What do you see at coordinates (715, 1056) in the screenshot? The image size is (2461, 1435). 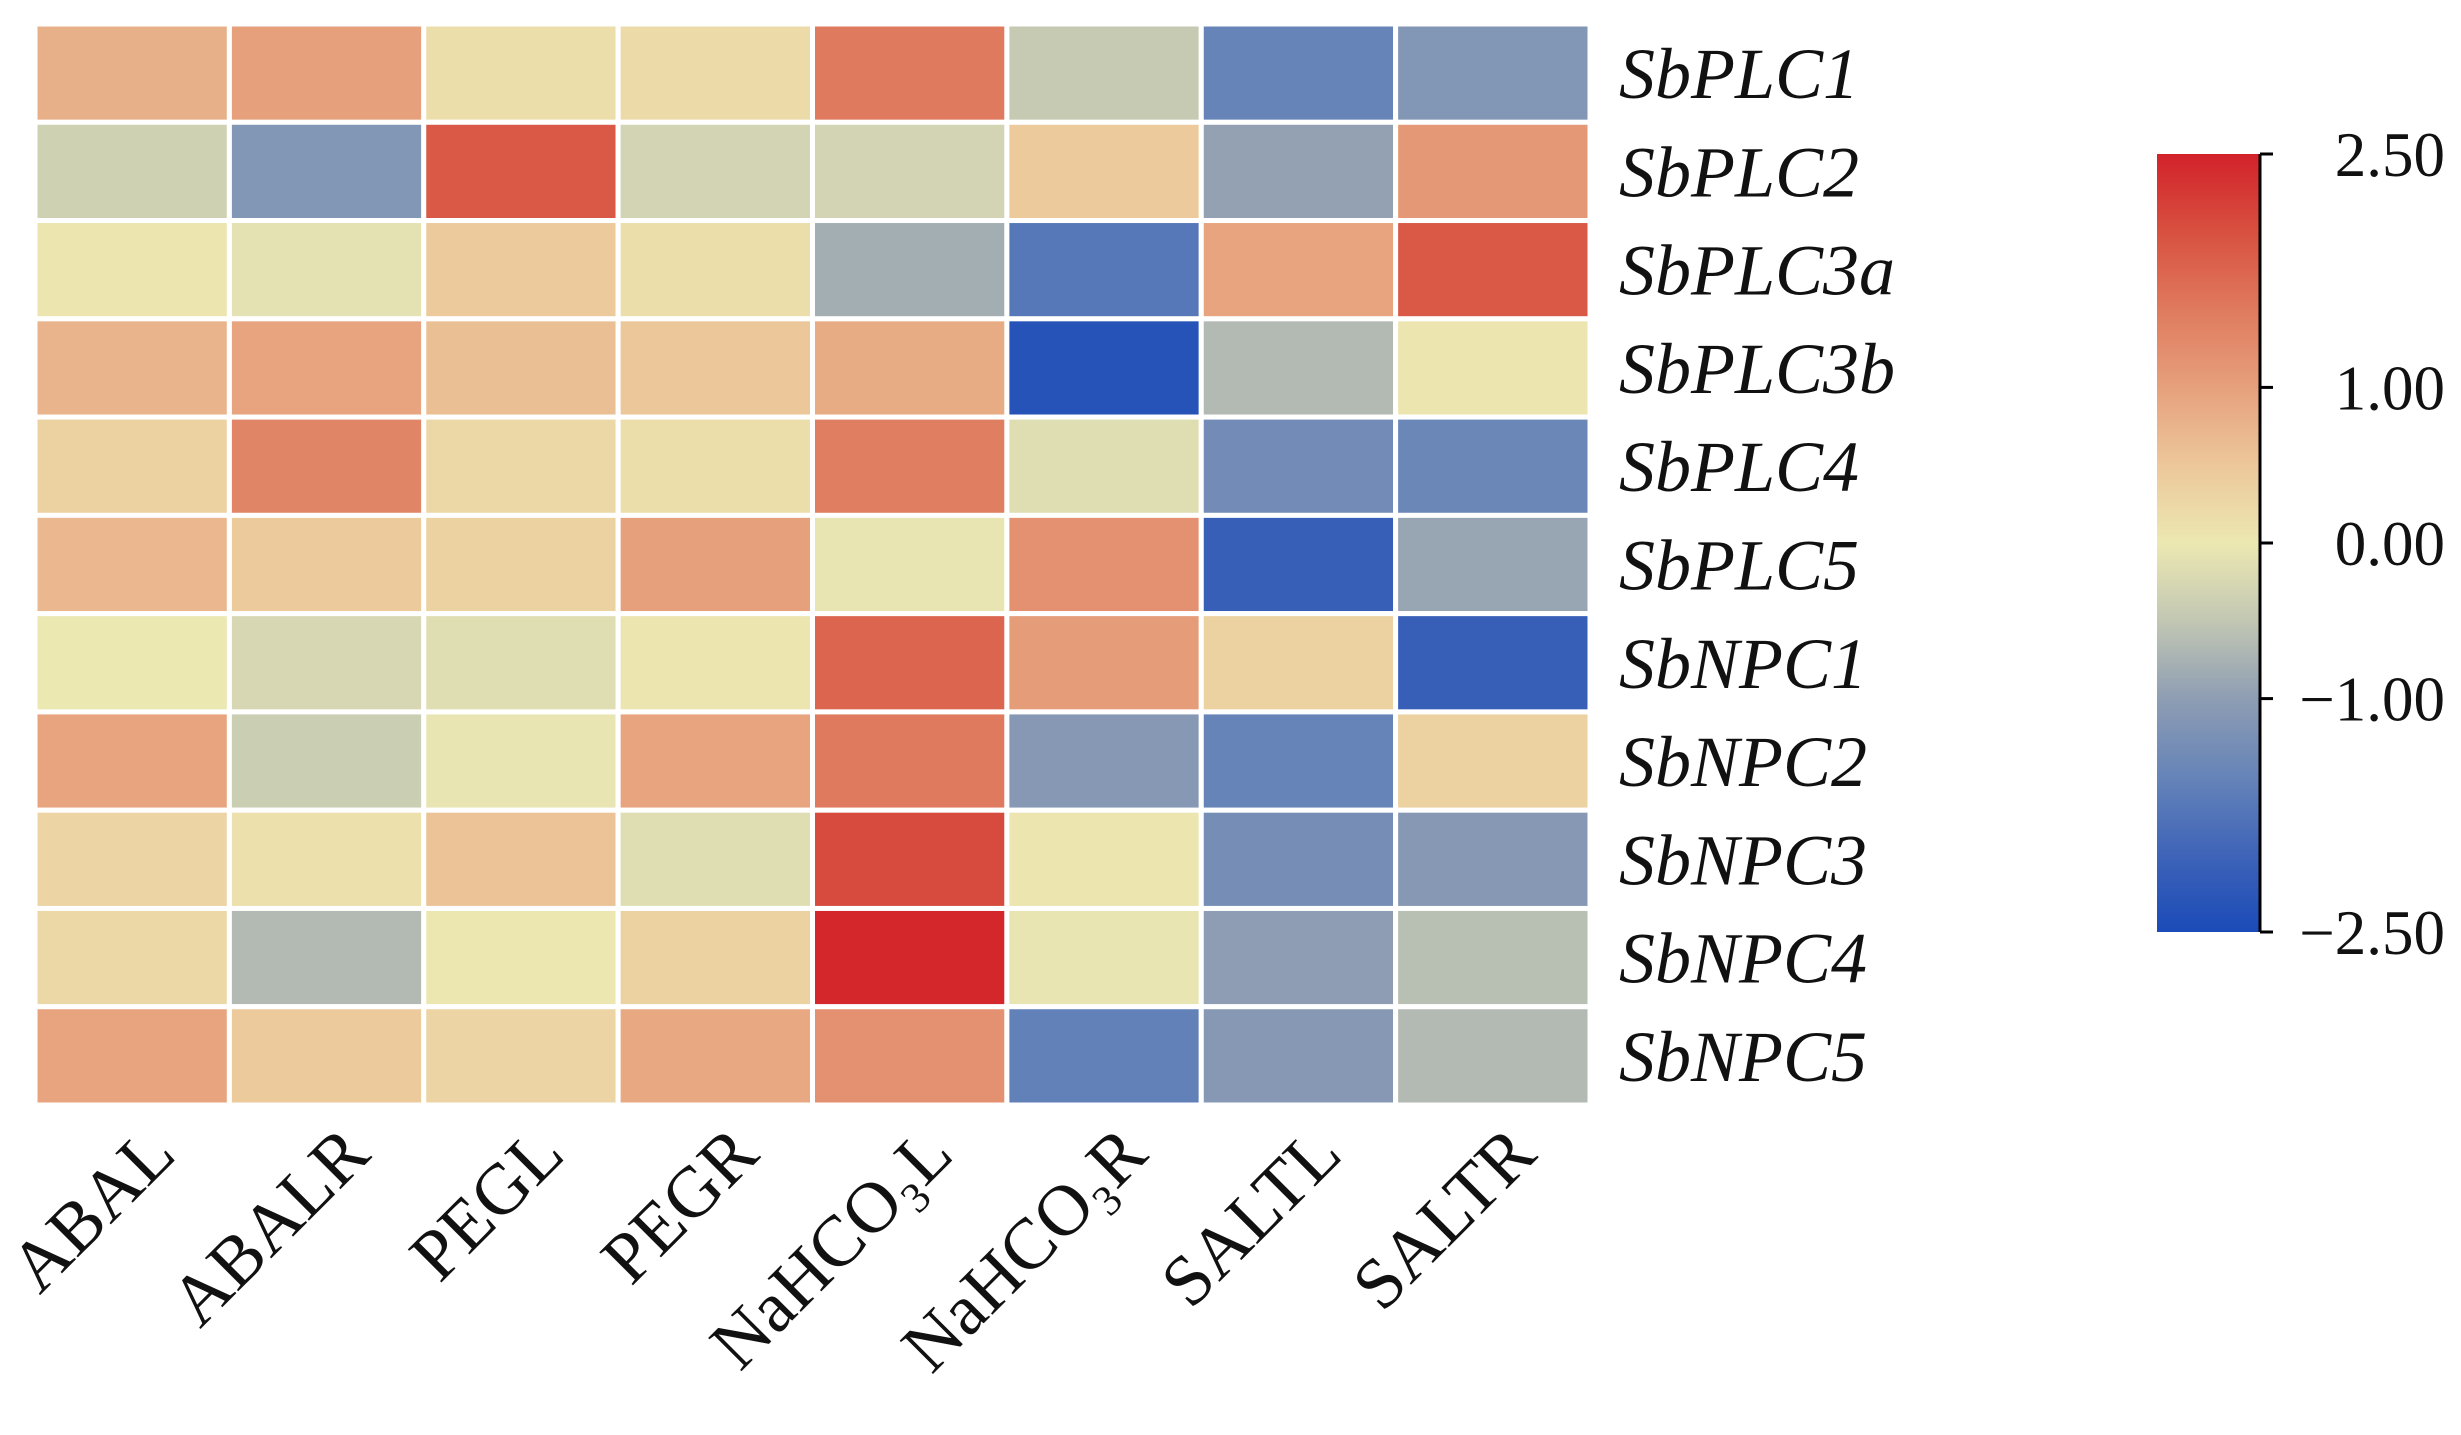 I see `heatmap-cell-SbNPC5-PEGR` at bounding box center [715, 1056].